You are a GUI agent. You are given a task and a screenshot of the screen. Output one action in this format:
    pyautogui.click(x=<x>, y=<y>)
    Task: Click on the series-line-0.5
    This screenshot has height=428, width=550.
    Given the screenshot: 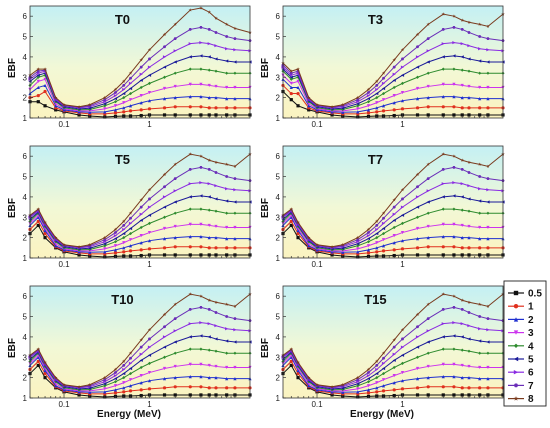 What is the action you would take?
    pyautogui.click(x=392, y=104)
    